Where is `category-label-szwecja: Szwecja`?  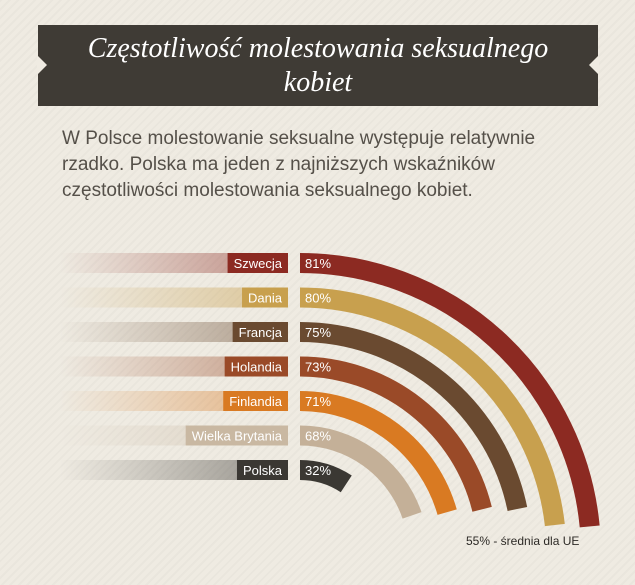 category-label-szwecja: Szwecja is located at coordinates (258, 263).